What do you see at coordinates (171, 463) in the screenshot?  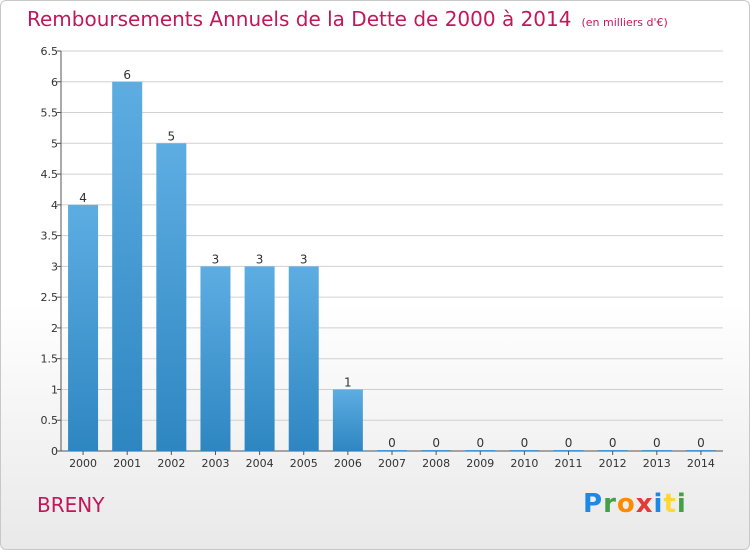 I see `x-tick-label: 2002` at bounding box center [171, 463].